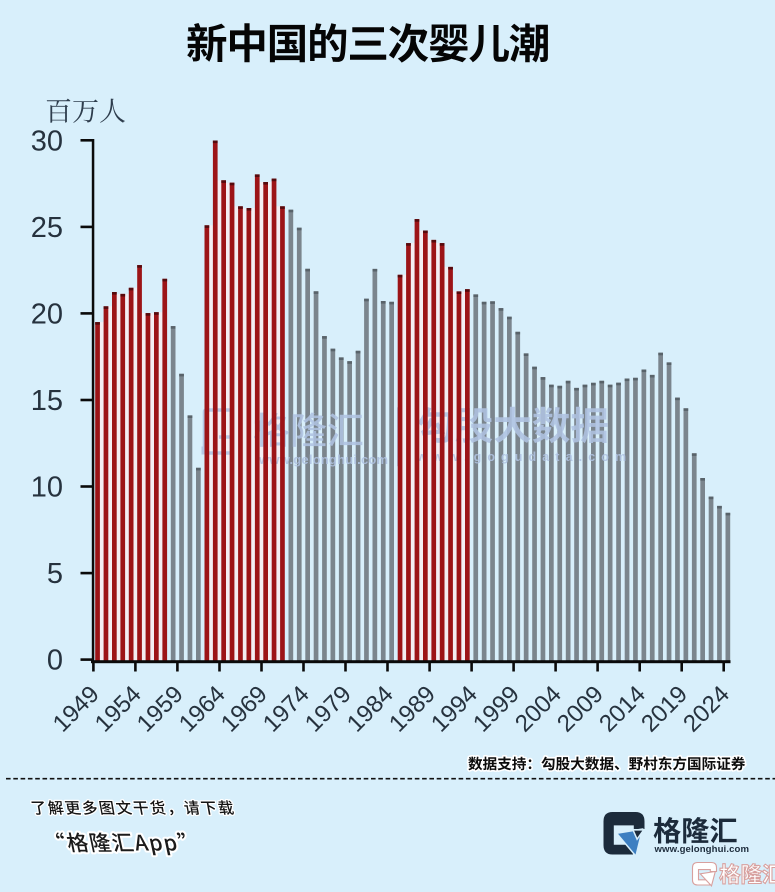  Describe the element at coordinates (47, 228) in the screenshot. I see `svg-text: 25` at that location.